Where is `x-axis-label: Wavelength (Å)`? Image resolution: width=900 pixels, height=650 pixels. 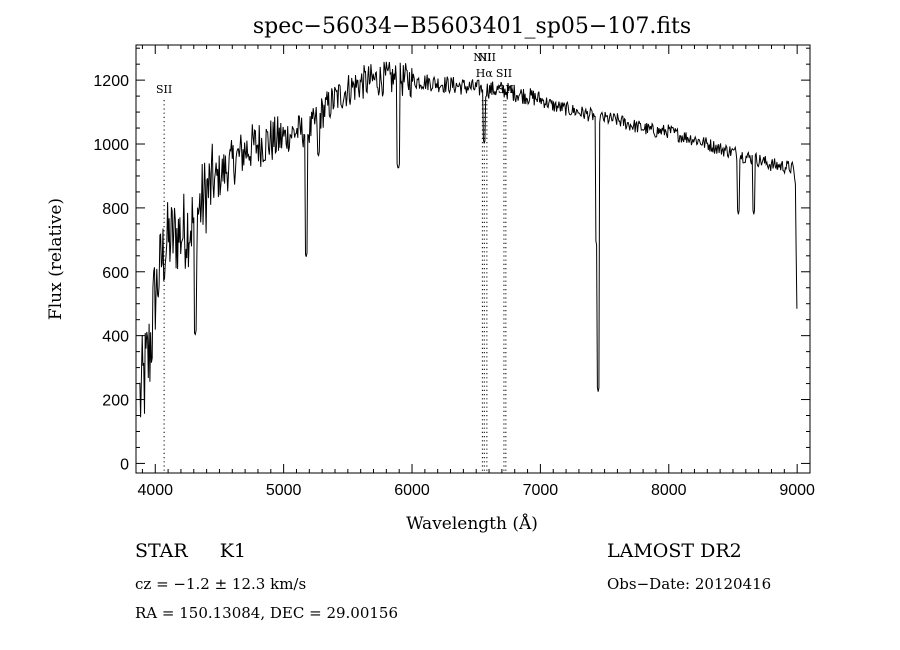 x-axis-label: Wavelength (Å) is located at coordinates (472, 523).